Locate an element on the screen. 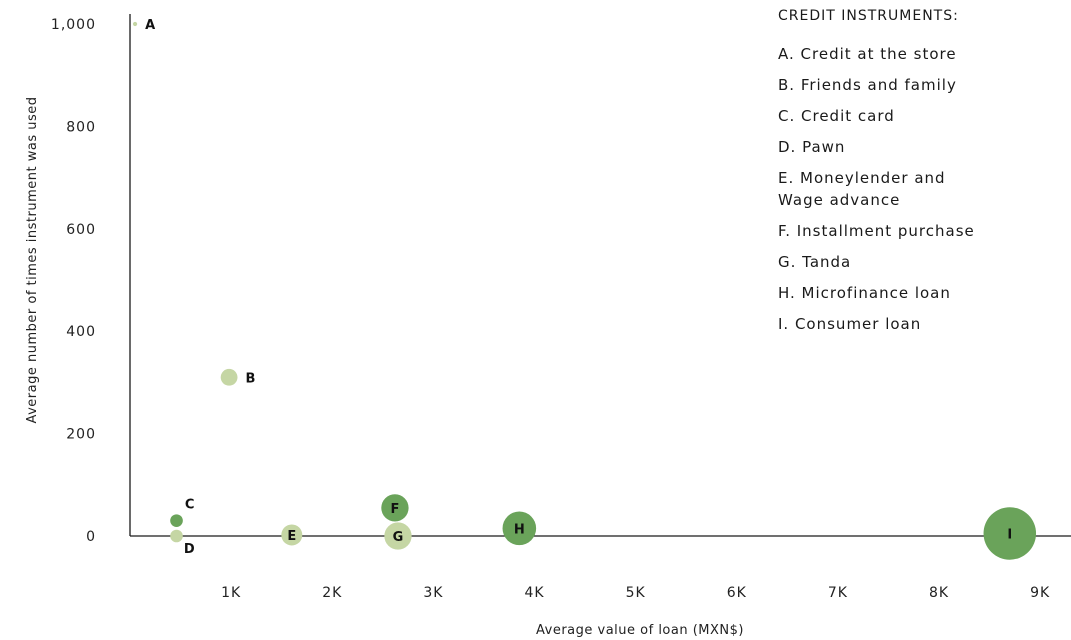 The height and width of the screenshot is (640, 1071). point-h: H is located at coordinates (519, 528).